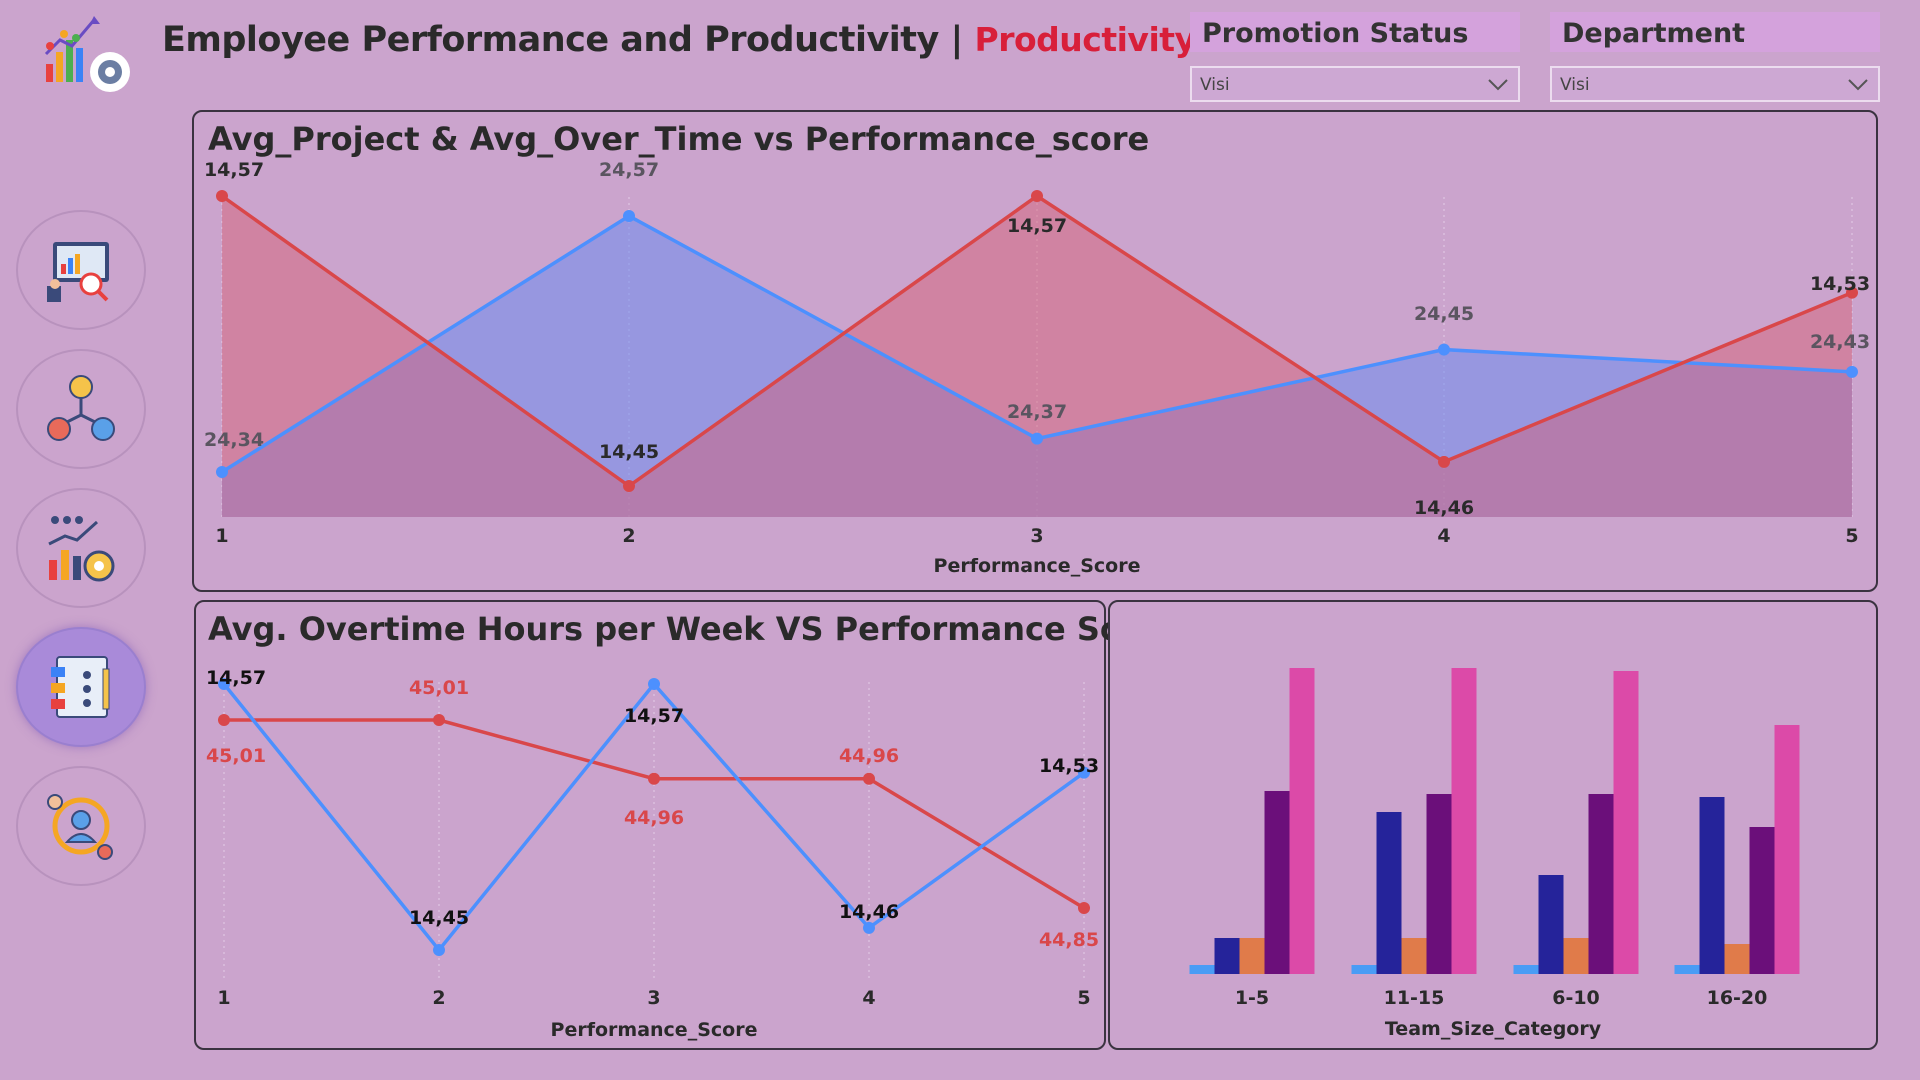 The height and width of the screenshot is (1080, 1920). Describe the element at coordinates (234, 440) in the screenshot. I see `data-label: 24,34` at that location.